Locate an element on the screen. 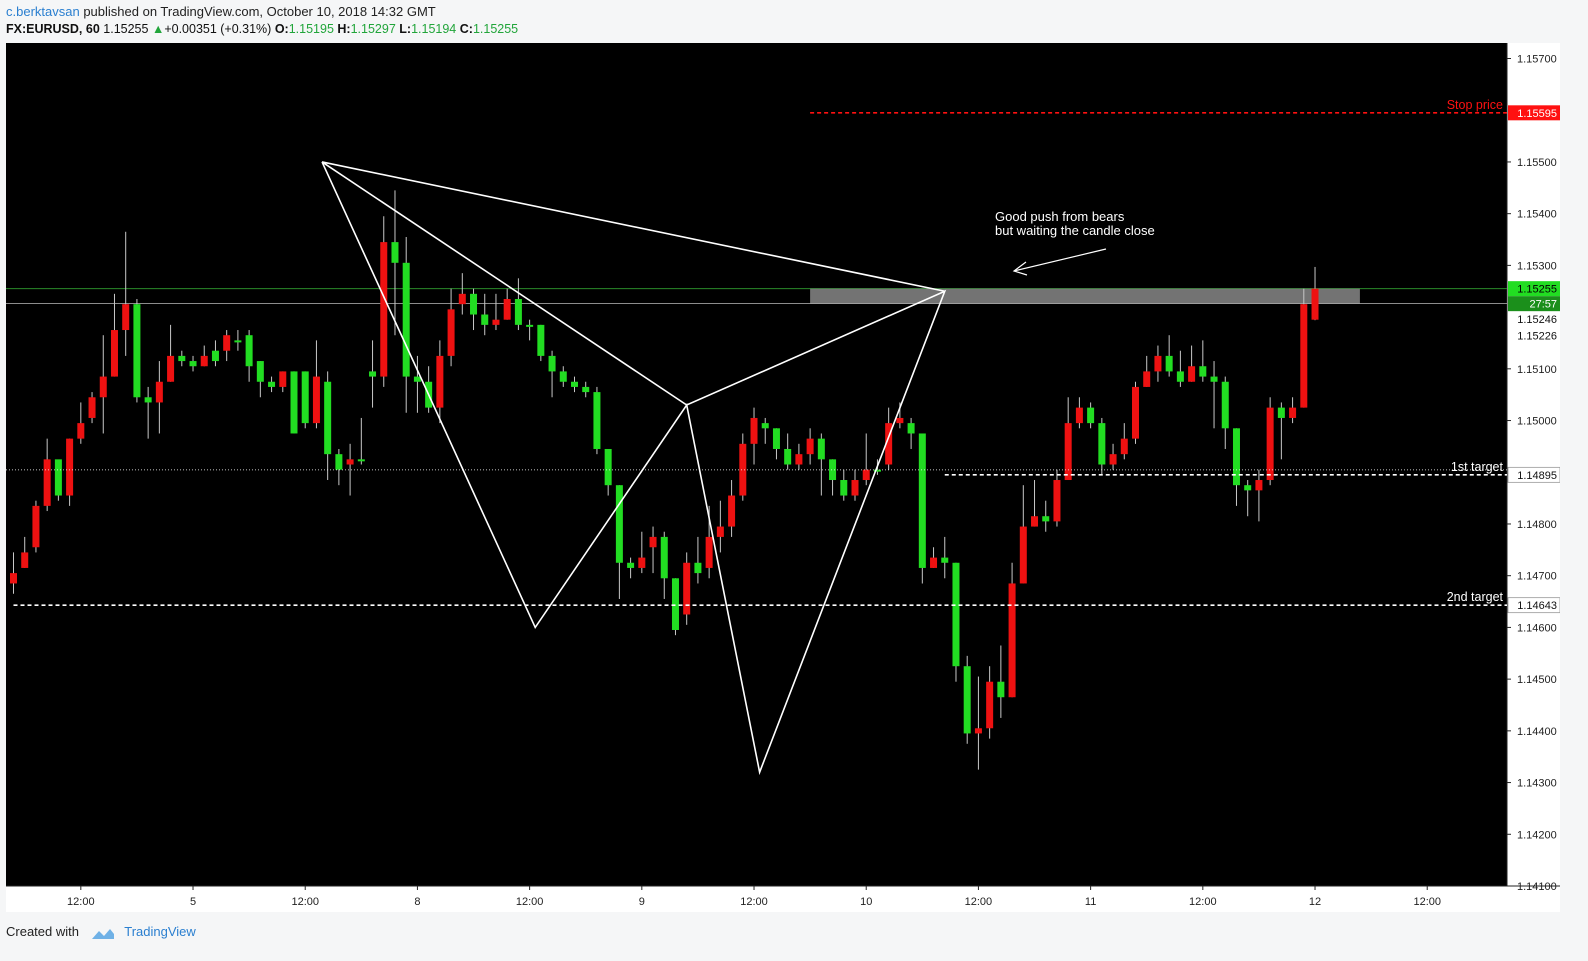  price-change: +0.00351 (+0.31%) is located at coordinates (218, 29).